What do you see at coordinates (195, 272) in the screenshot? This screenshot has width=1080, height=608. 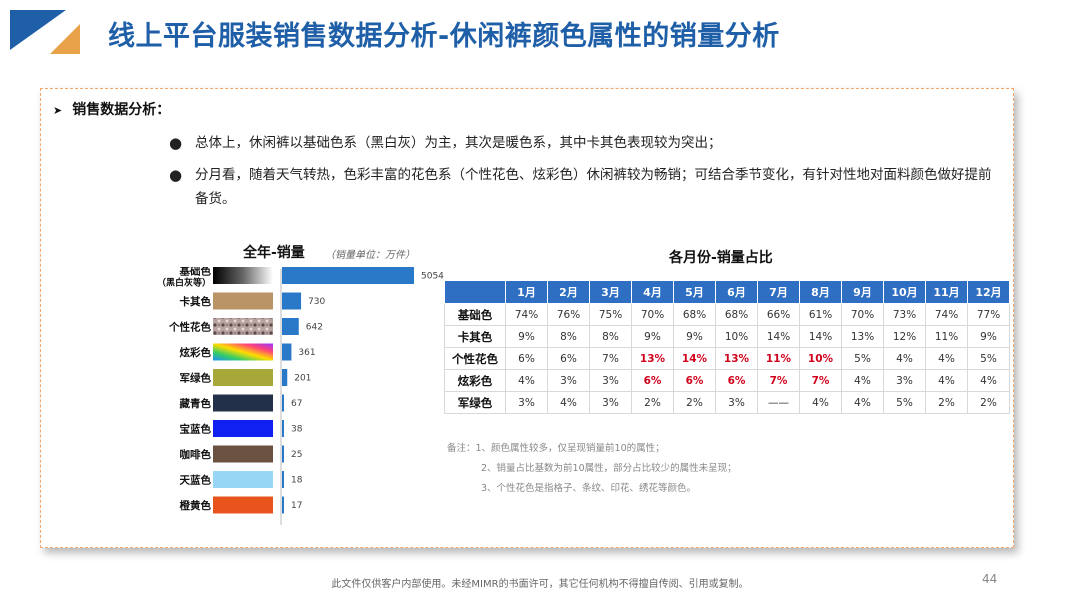 I see `category-label: 基础色` at bounding box center [195, 272].